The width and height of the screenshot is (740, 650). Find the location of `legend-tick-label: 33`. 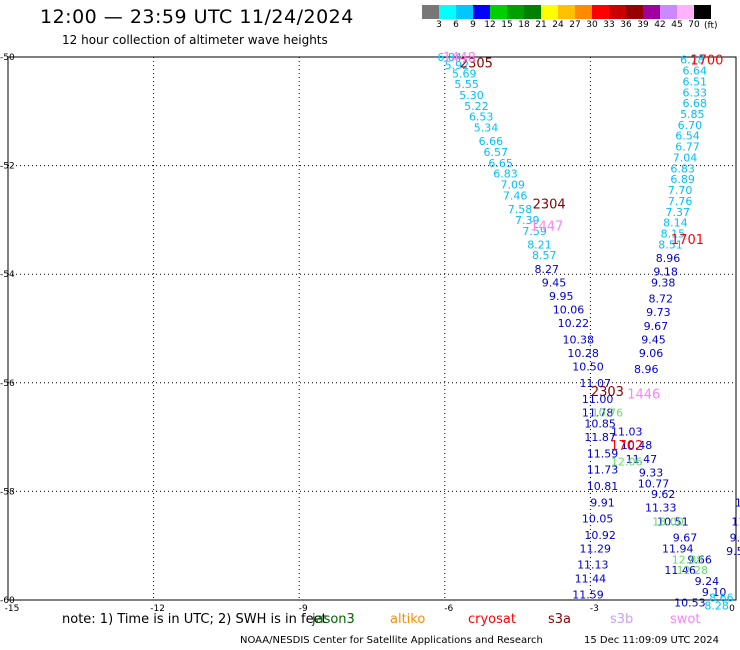

legend-tick-label: 33 is located at coordinates (609, 25).